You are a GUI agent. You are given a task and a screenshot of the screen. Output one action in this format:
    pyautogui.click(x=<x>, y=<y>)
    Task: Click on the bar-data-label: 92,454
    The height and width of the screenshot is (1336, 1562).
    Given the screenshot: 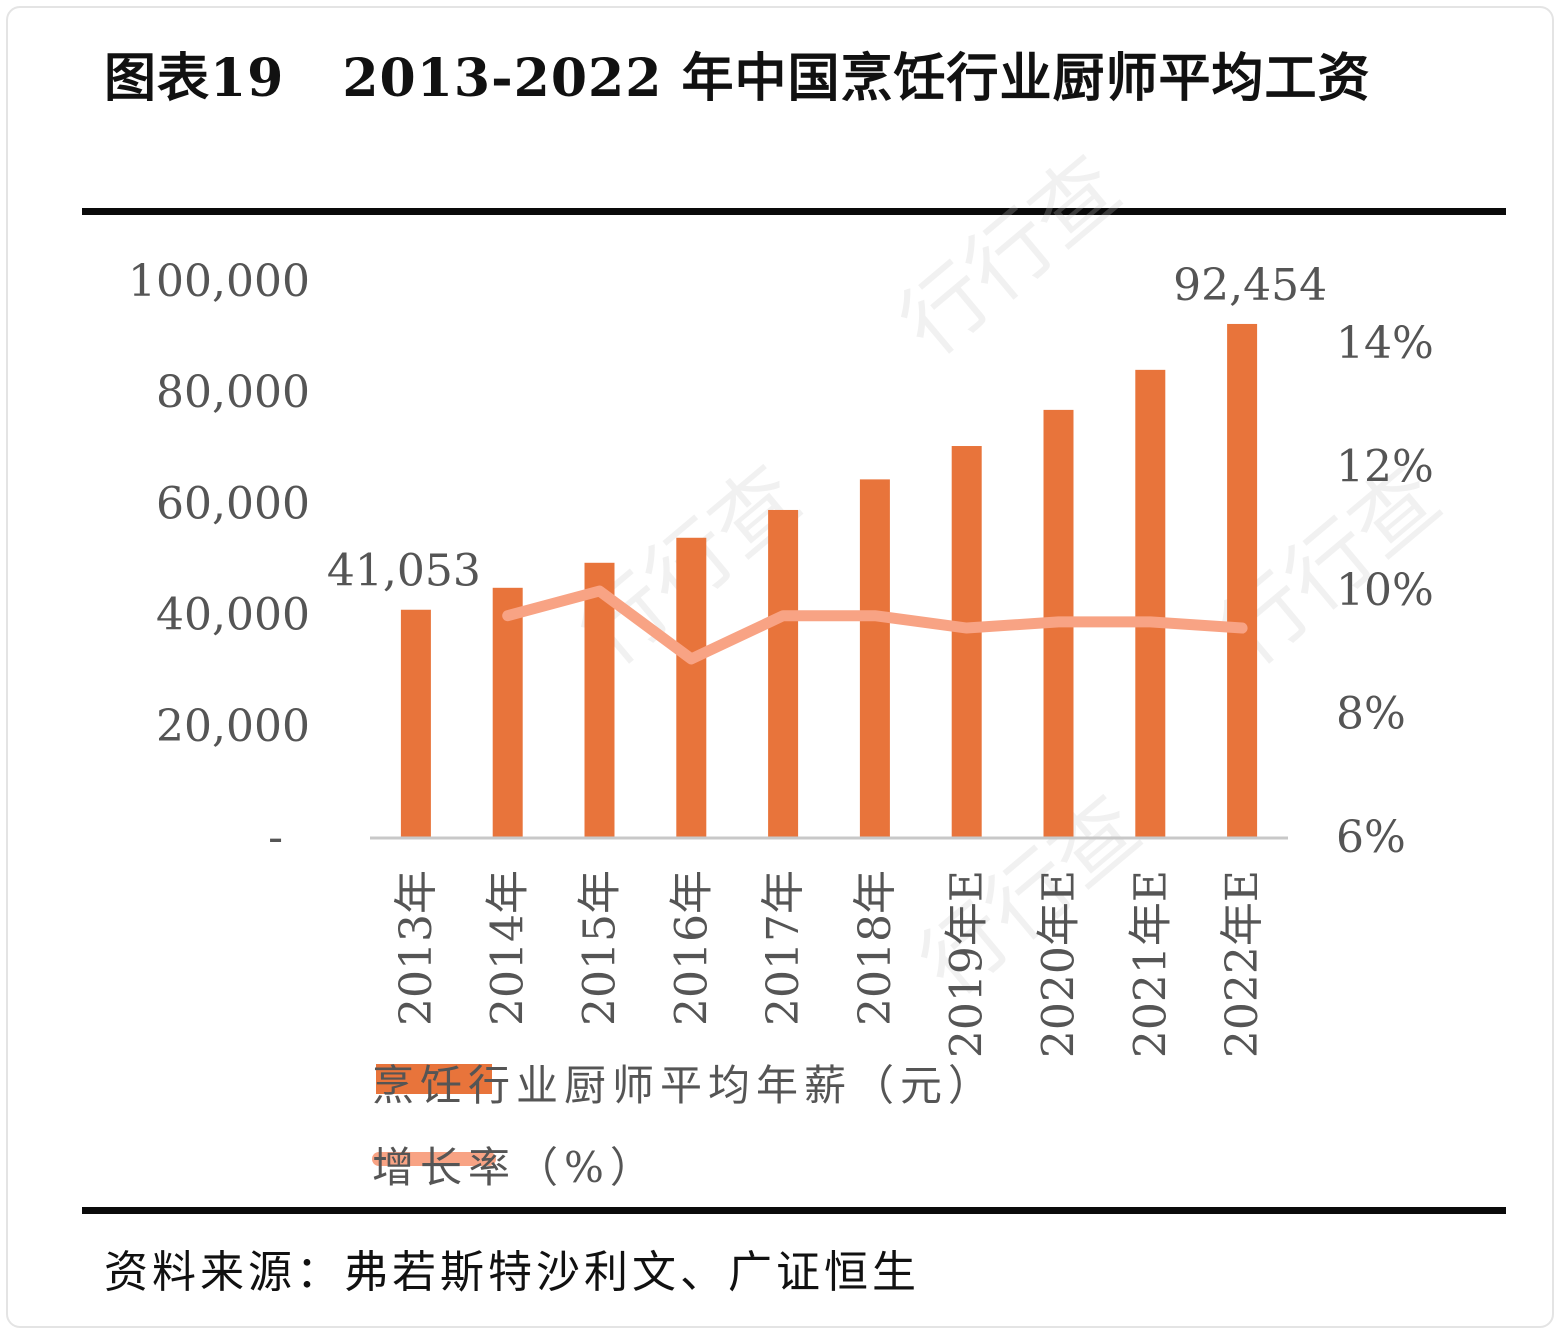 What is the action you would take?
    pyautogui.click(x=1250, y=285)
    